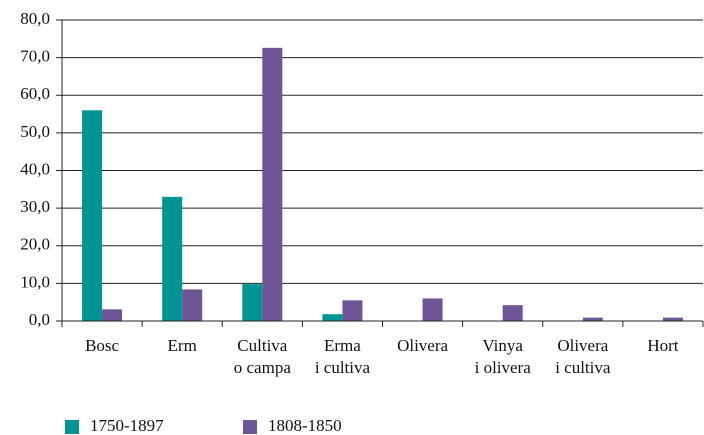 The image size is (704, 435). What do you see at coordinates (662, 345) in the screenshot?
I see `x-tick-label: Hort` at bounding box center [662, 345].